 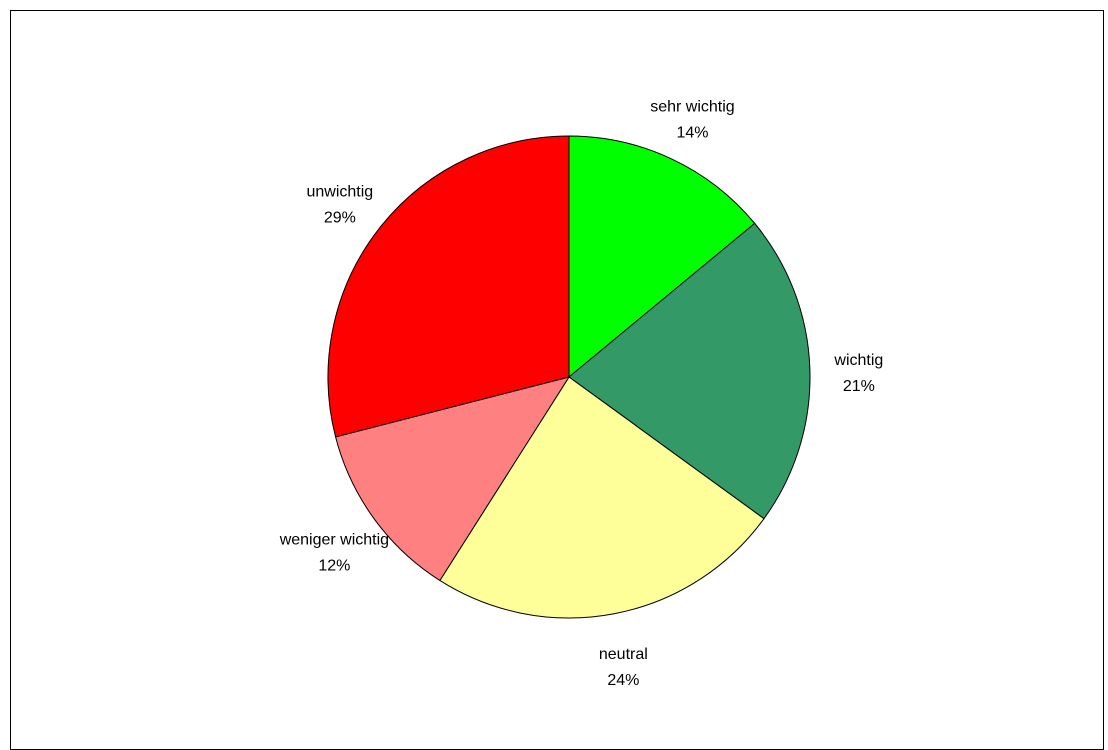 What do you see at coordinates (340, 191) in the screenshot?
I see `slice-label-unwichtig: unwichtig` at bounding box center [340, 191].